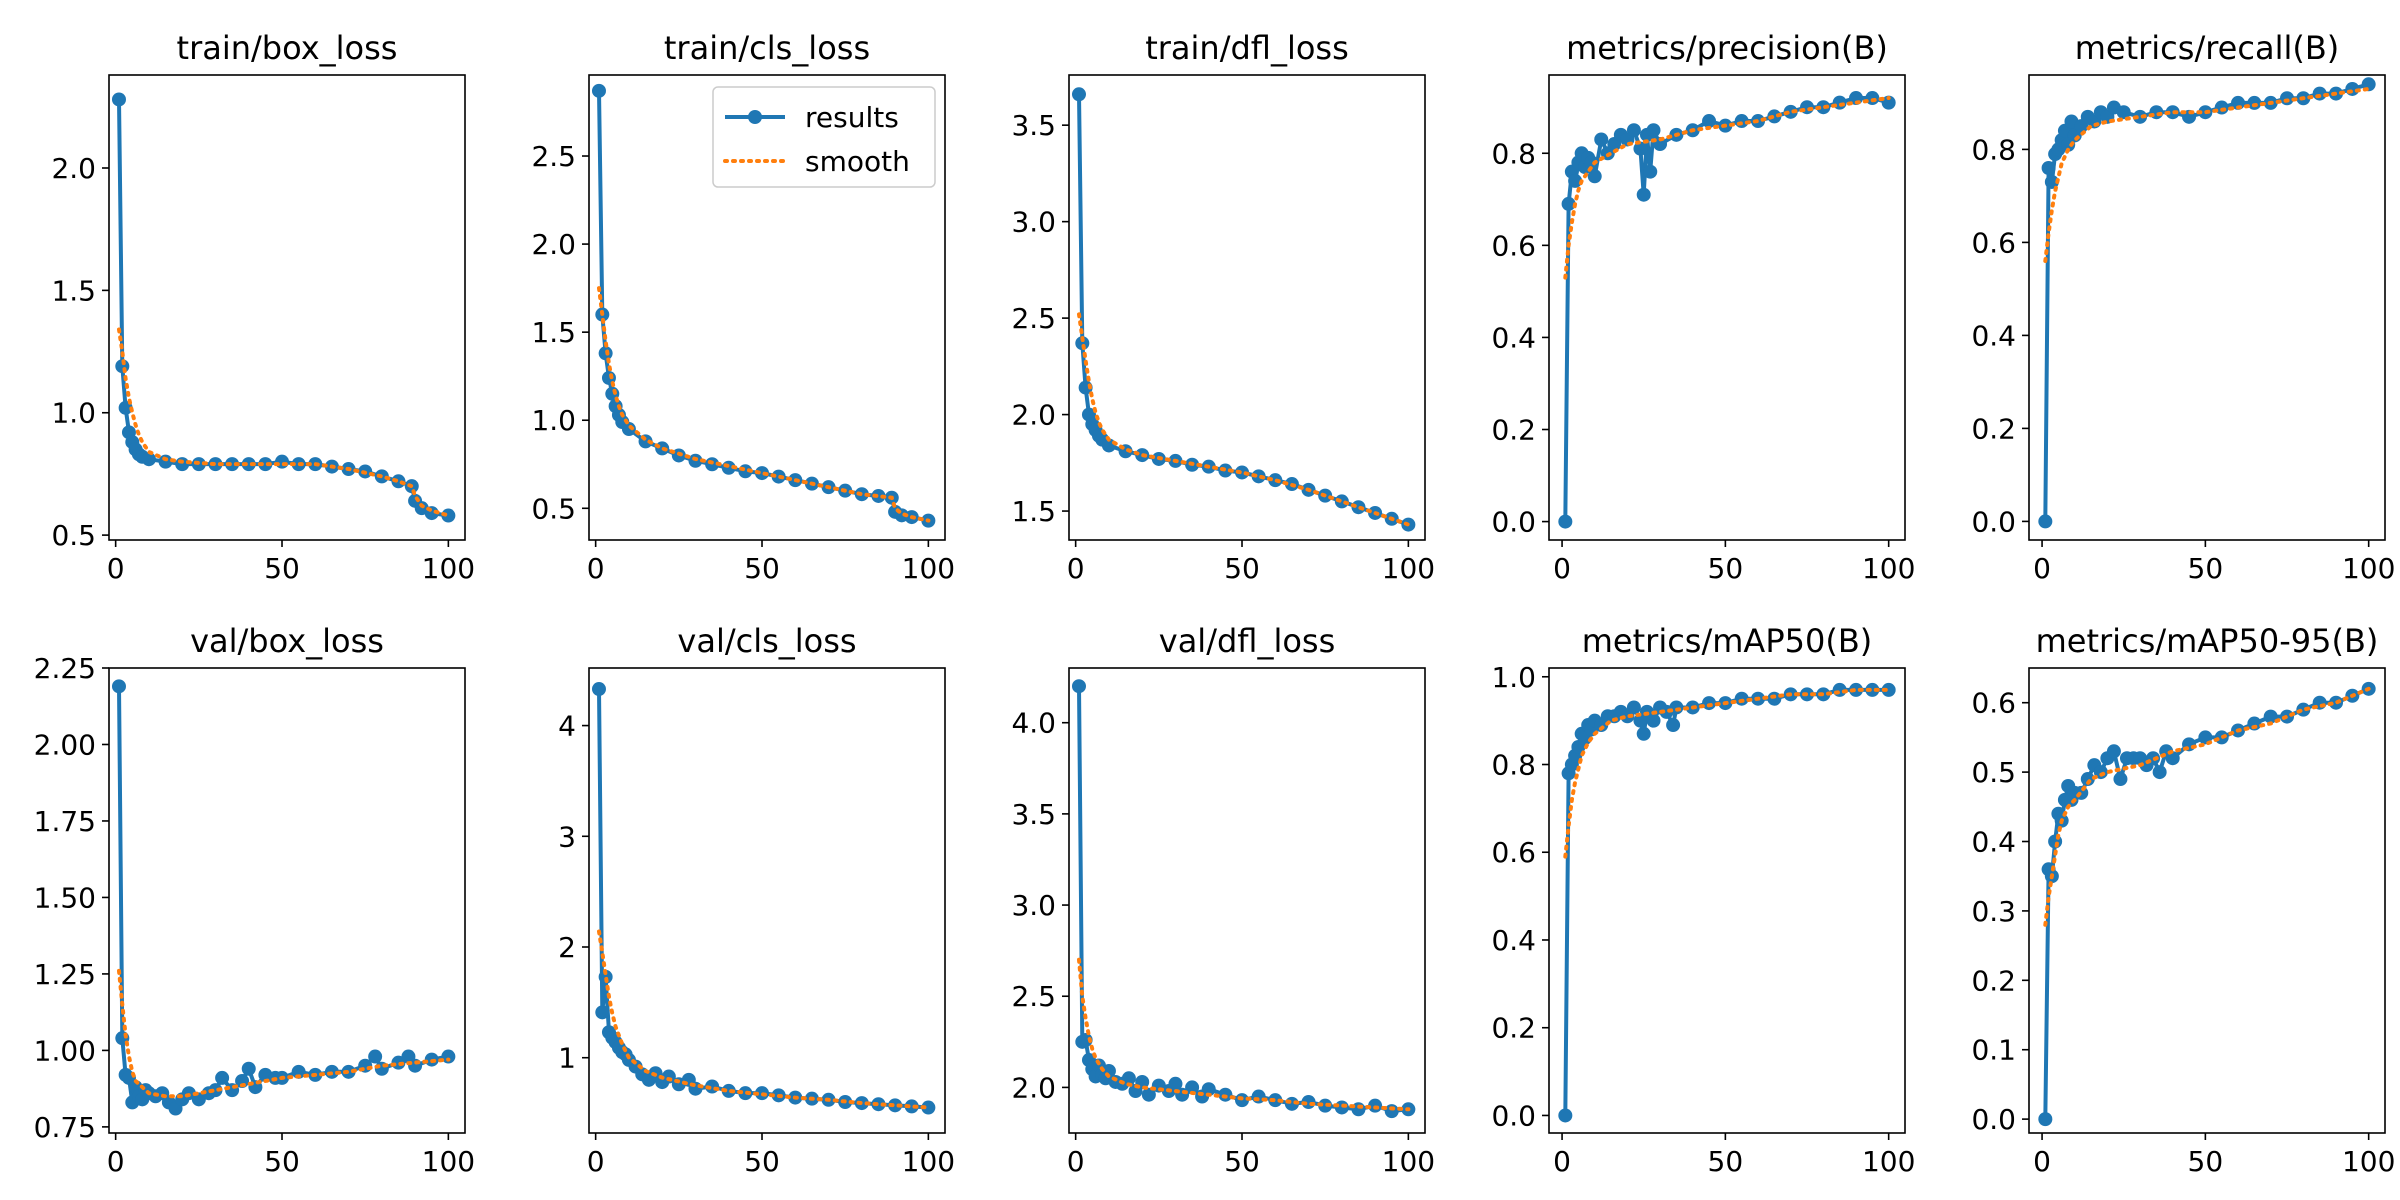 This screenshot has height=1200, width=2400. I want to click on y-tick-label: 2.5, so click(1033, 996).